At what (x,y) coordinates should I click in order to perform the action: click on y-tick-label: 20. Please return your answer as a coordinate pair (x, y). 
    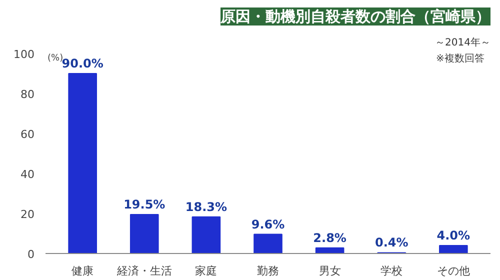
    Looking at the image, I should click on (27, 214).